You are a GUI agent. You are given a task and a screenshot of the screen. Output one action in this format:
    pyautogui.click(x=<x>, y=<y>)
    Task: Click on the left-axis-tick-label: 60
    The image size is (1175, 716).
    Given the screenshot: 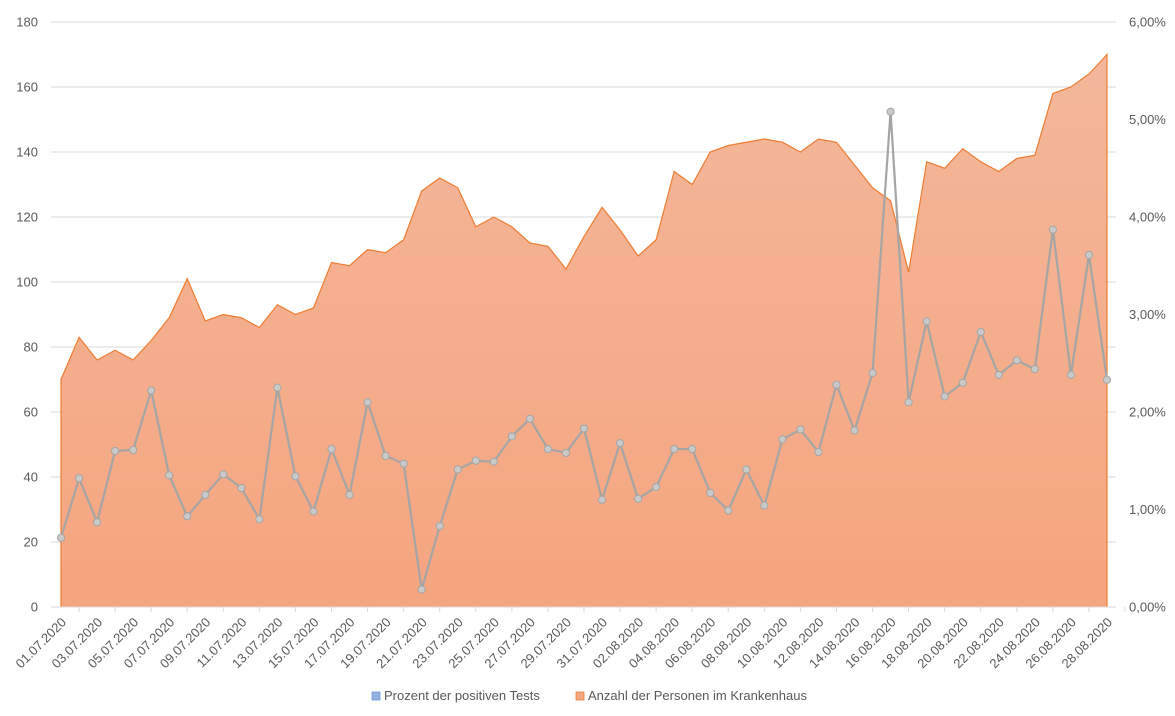 What is the action you would take?
    pyautogui.click(x=31, y=412)
    